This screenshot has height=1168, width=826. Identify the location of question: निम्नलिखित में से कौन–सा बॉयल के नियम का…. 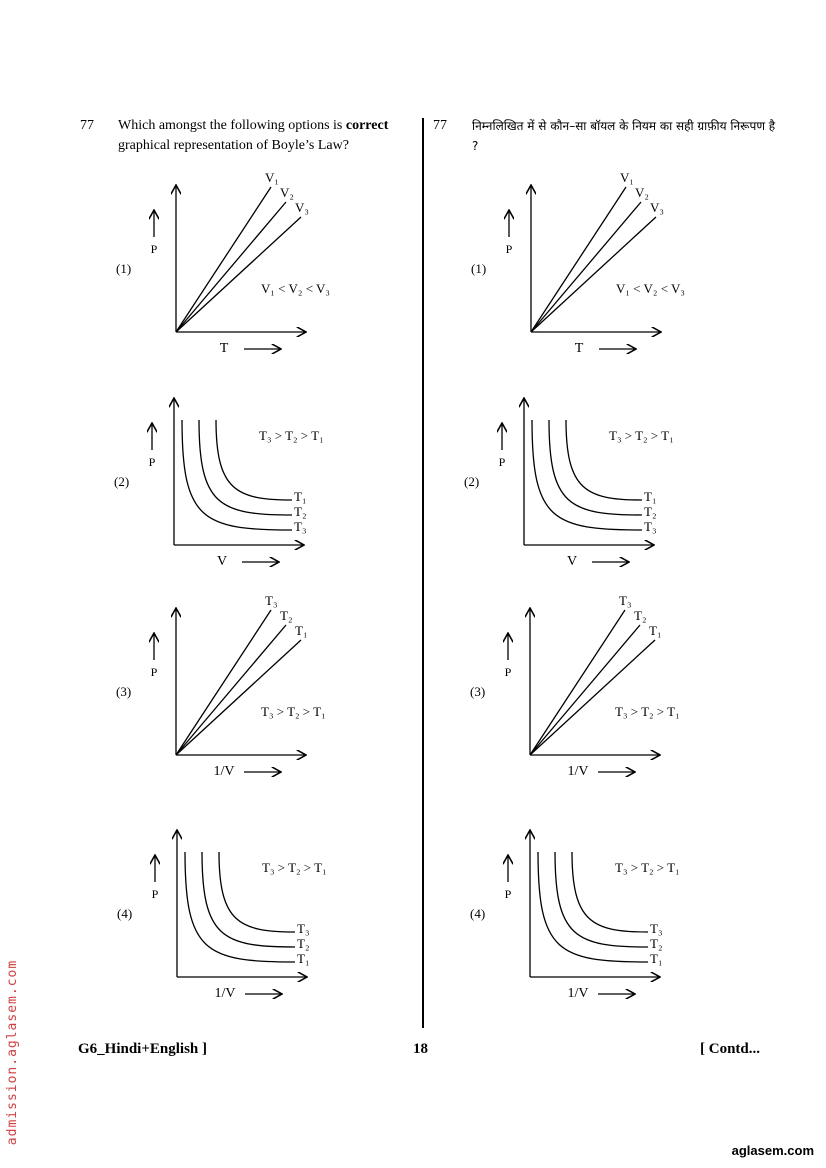
(624, 136).